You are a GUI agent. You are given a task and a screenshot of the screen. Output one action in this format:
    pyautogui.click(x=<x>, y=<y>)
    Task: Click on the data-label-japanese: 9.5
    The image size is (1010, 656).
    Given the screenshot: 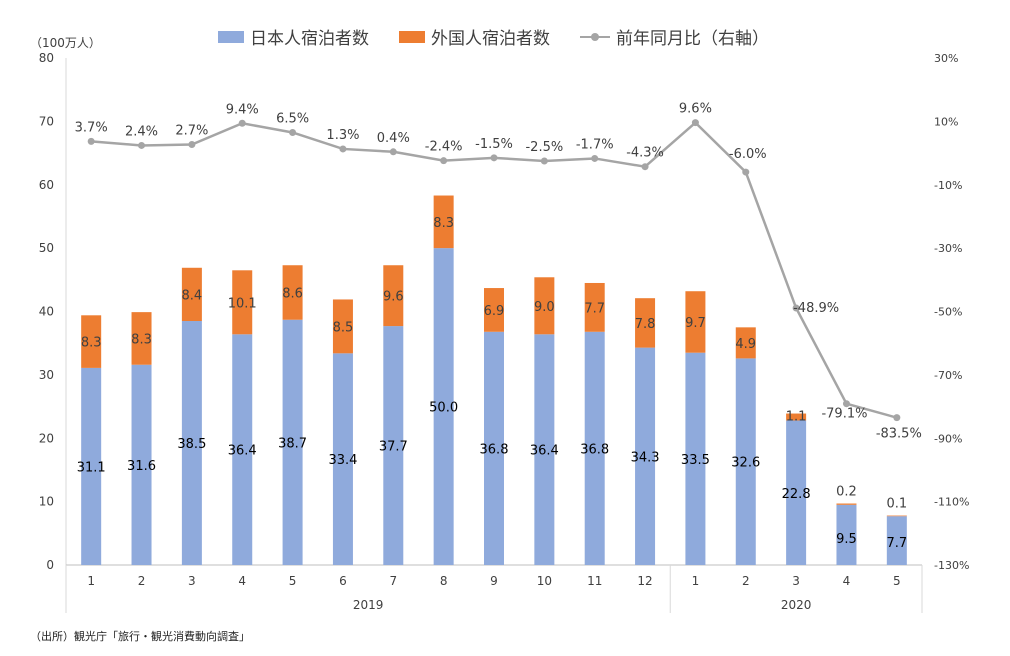 What is the action you would take?
    pyautogui.click(x=846, y=539)
    